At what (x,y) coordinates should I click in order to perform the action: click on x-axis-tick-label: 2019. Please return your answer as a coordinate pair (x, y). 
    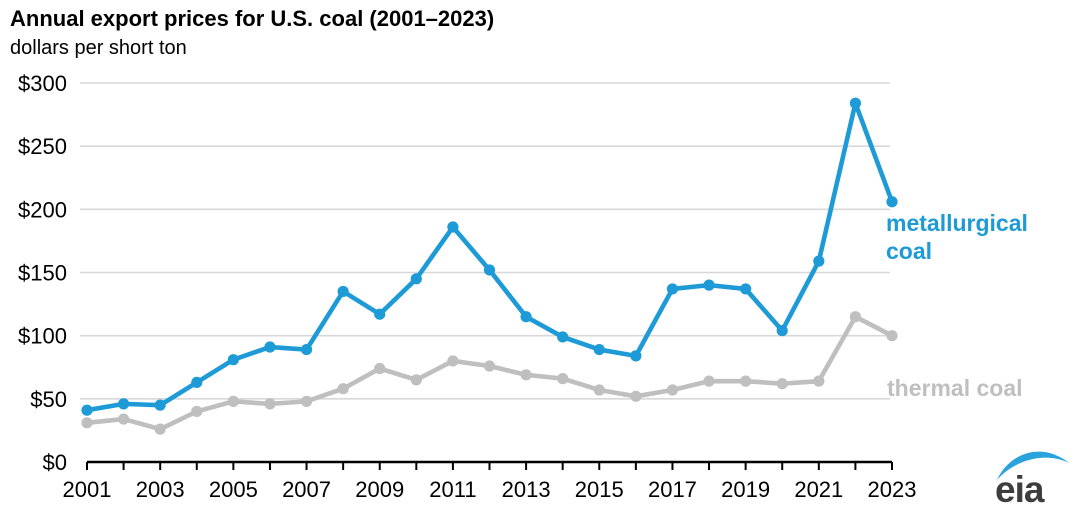
    Looking at the image, I should click on (745, 489).